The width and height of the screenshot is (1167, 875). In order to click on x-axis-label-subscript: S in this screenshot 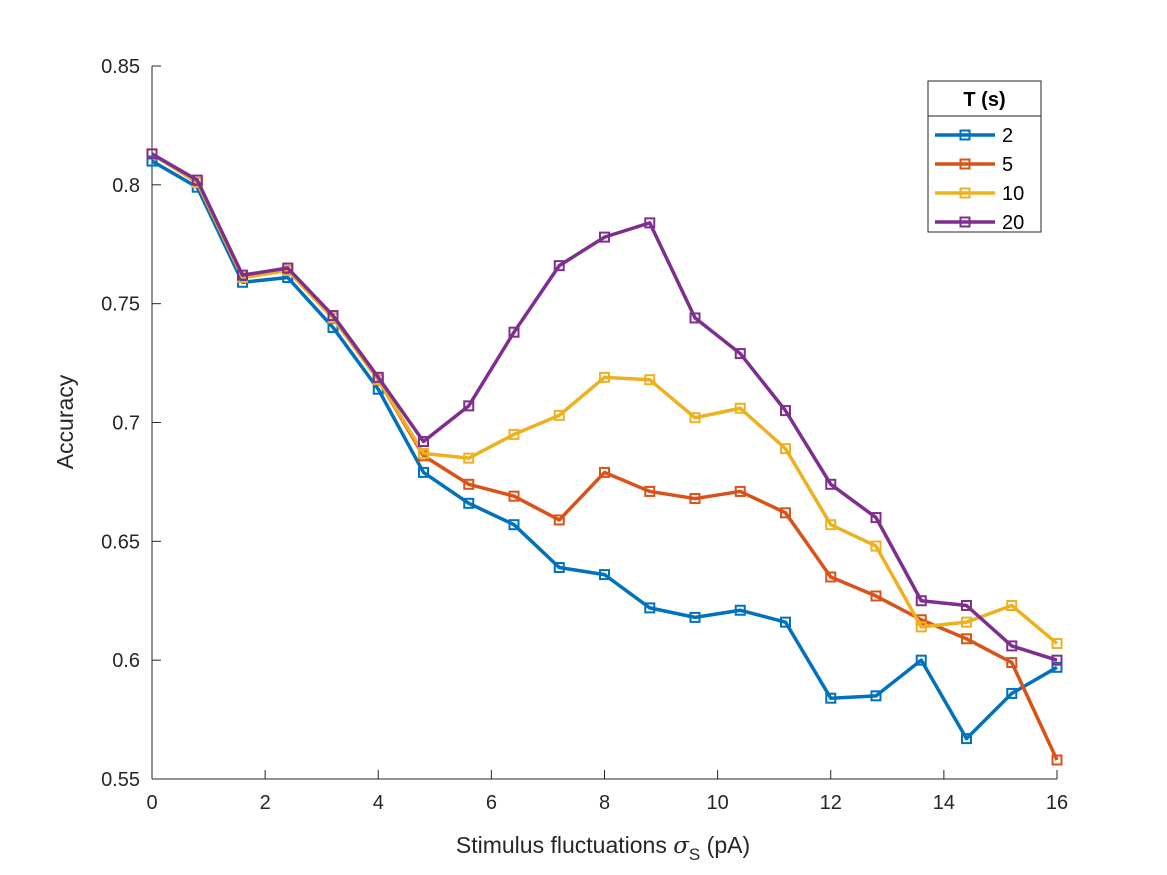, I will do `click(694, 854)`.